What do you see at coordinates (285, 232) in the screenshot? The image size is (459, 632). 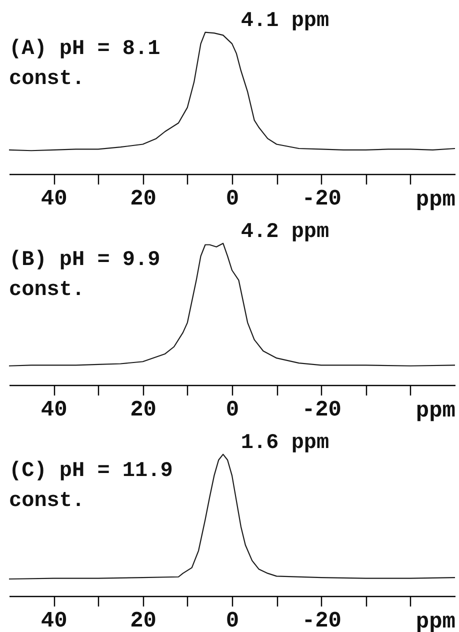 I see `annotation: 4.2 ppm` at bounding box center [285, 232].